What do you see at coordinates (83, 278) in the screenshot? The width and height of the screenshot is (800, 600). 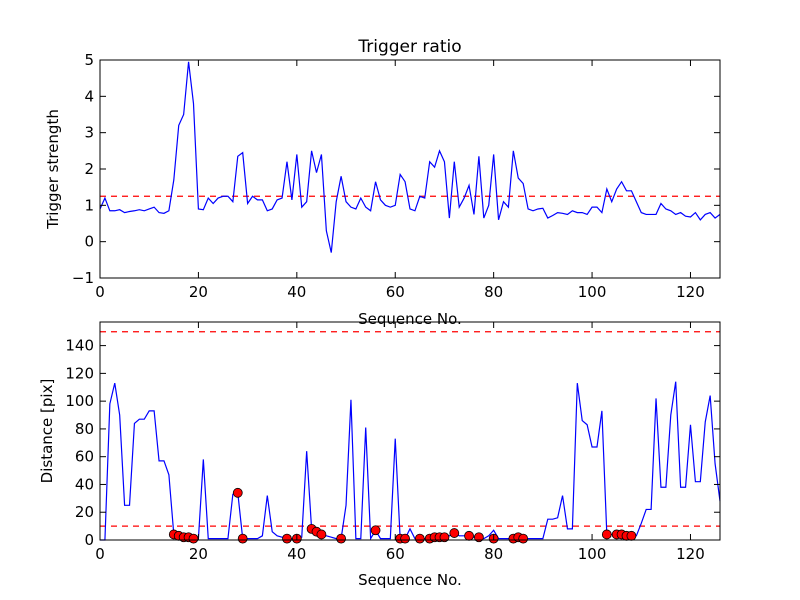 I see `y-tick-label: −1` at bounding box center [83, 278].